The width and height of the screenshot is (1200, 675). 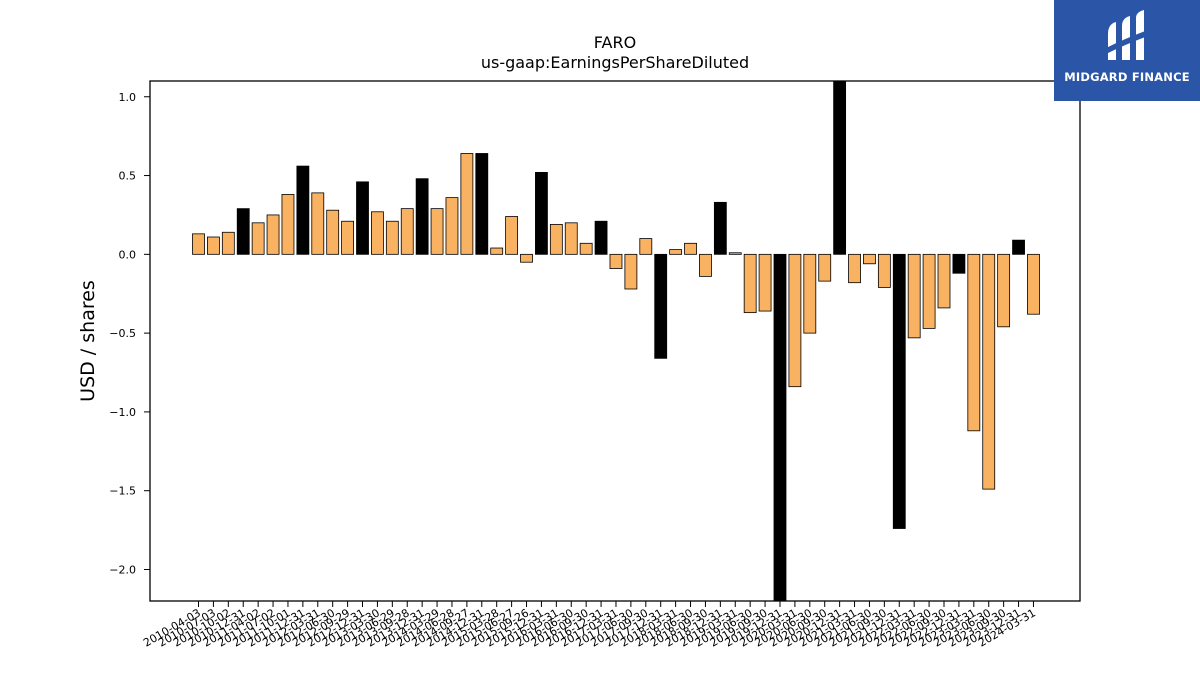 I want to click on y-tick-label: 0.0, so click(x=128, y=254).